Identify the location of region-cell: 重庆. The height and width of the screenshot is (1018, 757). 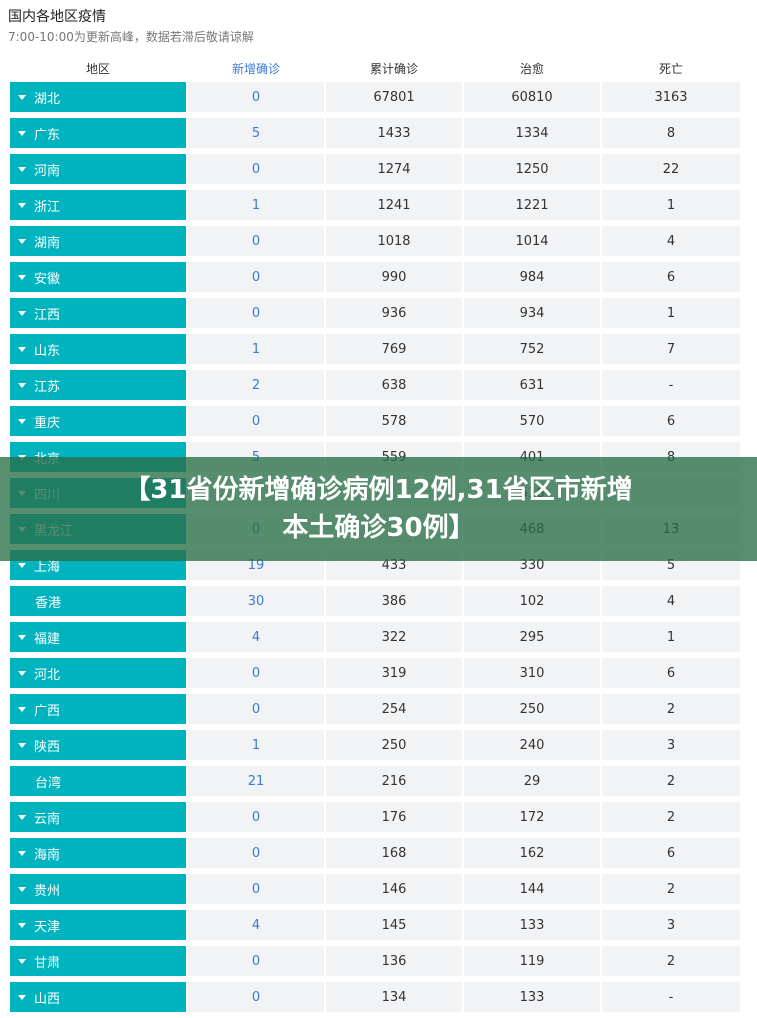
(98, 421).